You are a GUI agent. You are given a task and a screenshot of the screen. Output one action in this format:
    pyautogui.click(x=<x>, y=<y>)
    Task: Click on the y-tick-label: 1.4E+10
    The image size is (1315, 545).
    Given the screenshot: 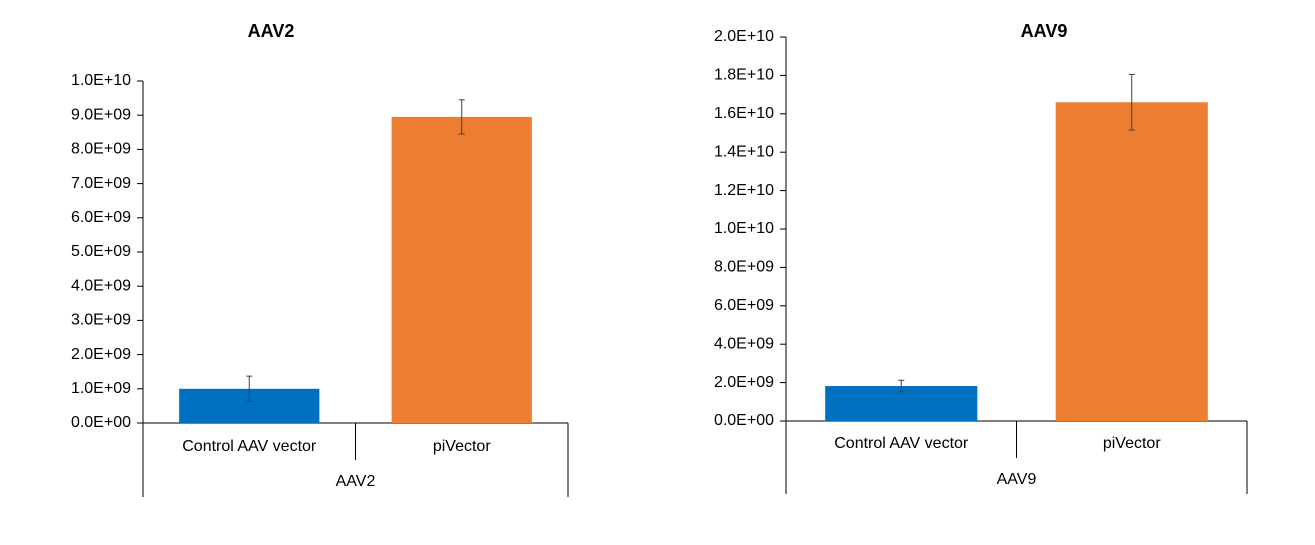 What is the action you would take?
    pyautogui.click(x=744, y=151)
    